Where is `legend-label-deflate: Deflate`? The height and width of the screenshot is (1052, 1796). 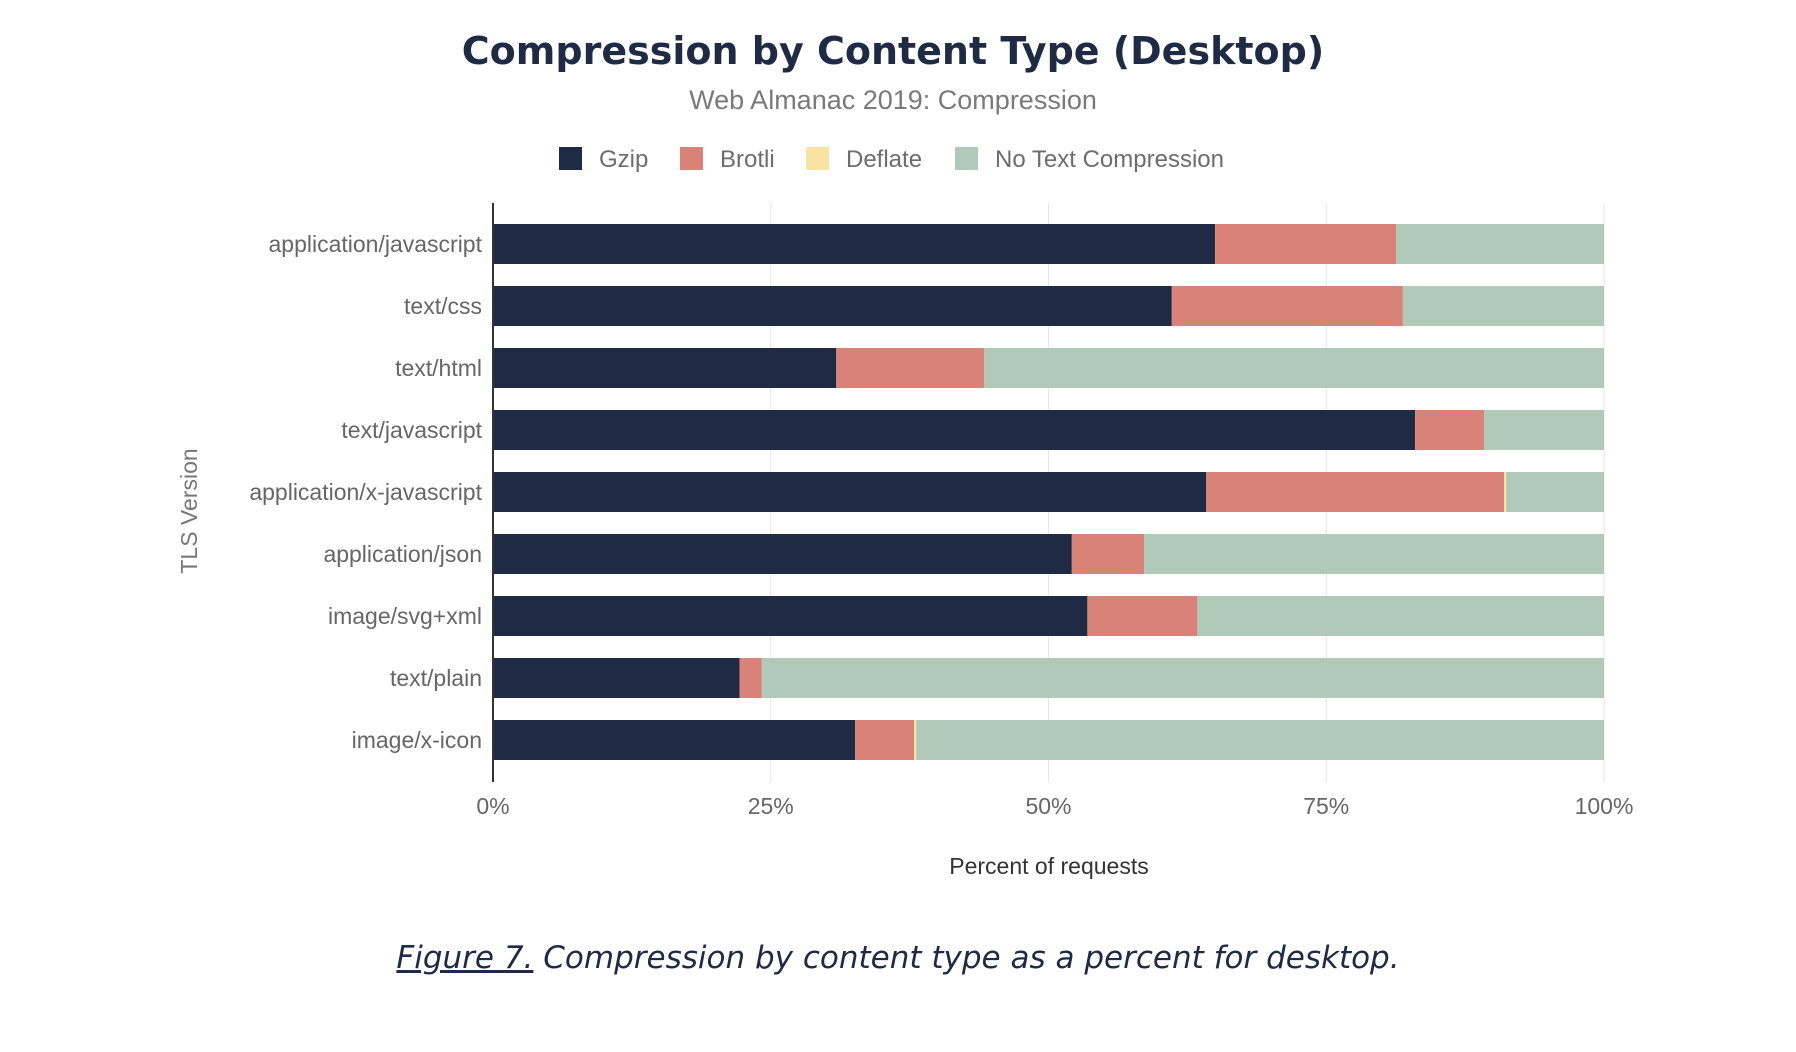 legend-label-deflate: Deflate is located at coordinates (884, 159).